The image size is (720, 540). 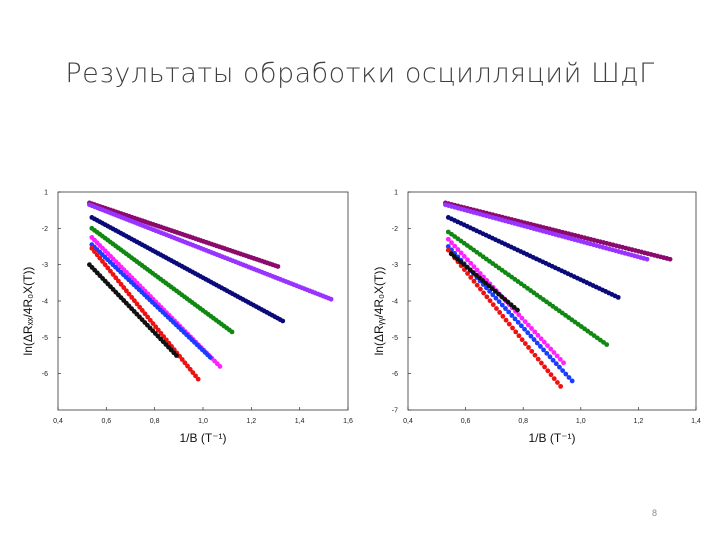 I want to click on left-y-tick-label: -4, so click(x=45, y=302).